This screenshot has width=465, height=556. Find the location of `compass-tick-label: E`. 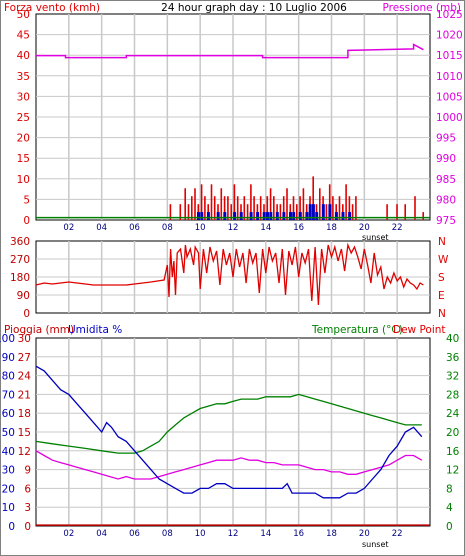

compass-tick-label: E is located at coordinates (441, 296).